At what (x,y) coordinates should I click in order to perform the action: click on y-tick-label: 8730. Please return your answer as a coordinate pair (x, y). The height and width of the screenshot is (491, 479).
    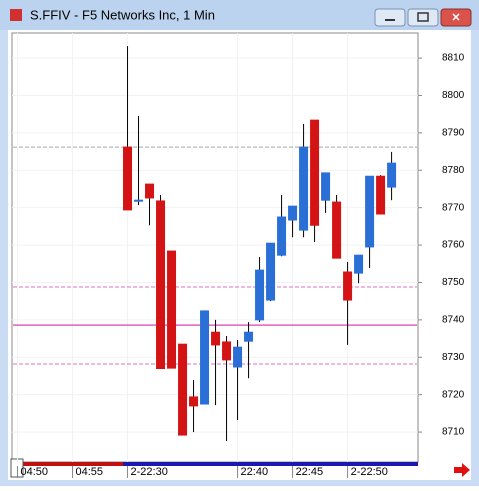
    Looking at the image, I should click on (453, 357).